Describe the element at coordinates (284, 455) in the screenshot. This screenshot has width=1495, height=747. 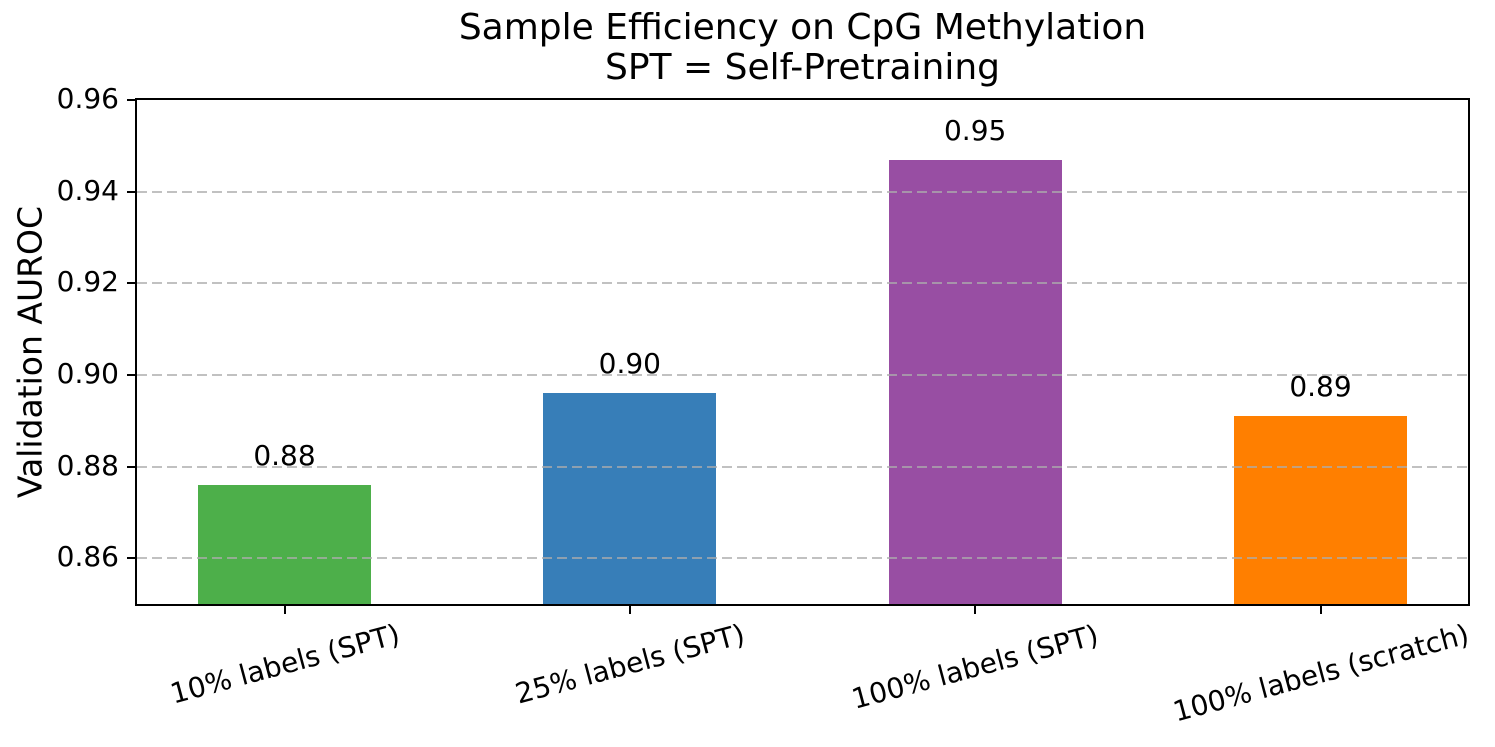
I see `bar-value-label: 0.88` at that location.